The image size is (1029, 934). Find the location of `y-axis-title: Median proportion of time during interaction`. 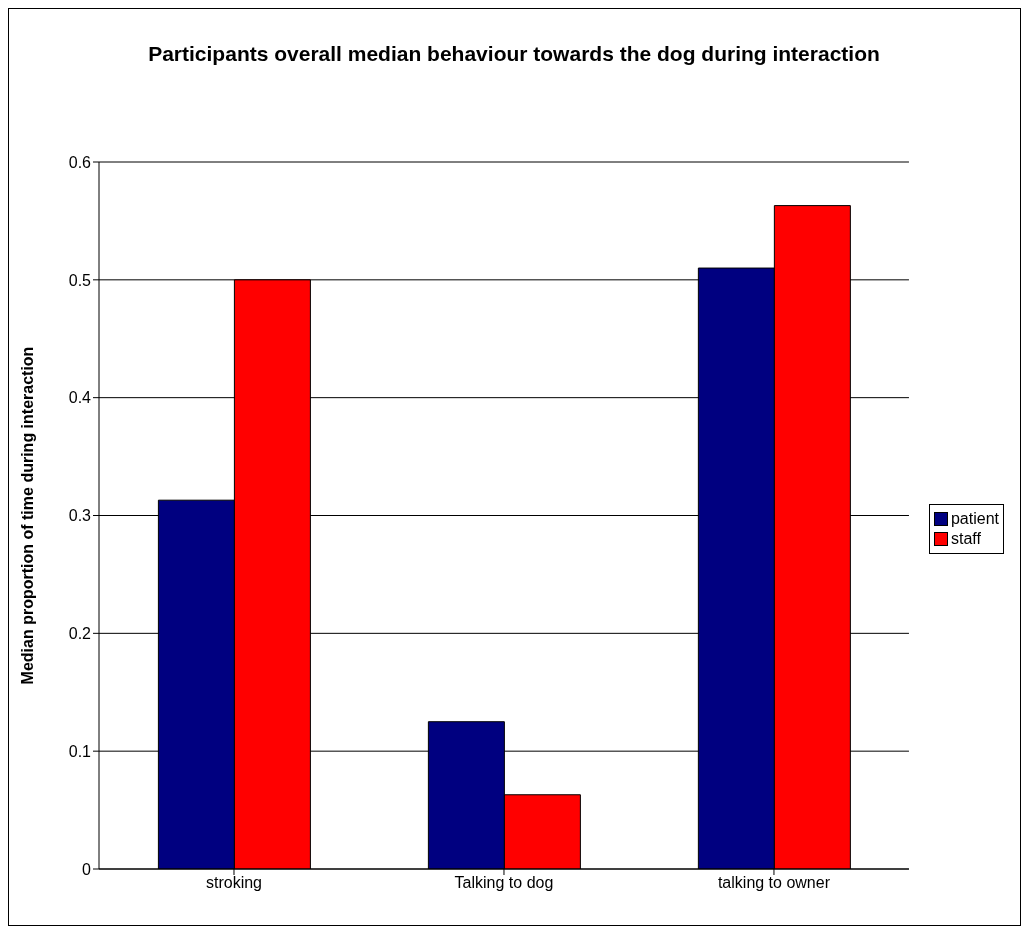

y-axis-title: Median proportion of time during interaction is located at coordinates (27, 515).